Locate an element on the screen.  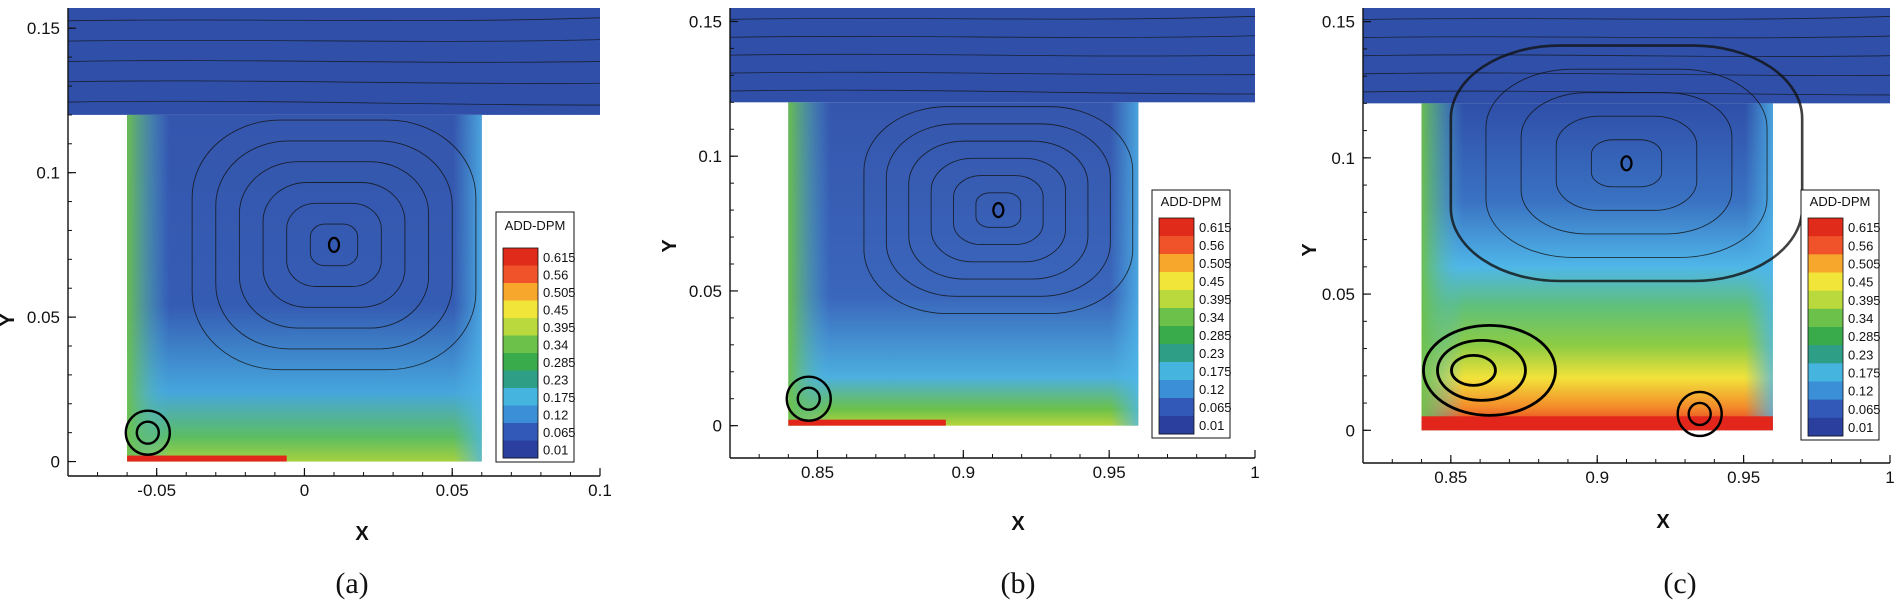
colorbar-outline is located at coordinates (1176, 326).